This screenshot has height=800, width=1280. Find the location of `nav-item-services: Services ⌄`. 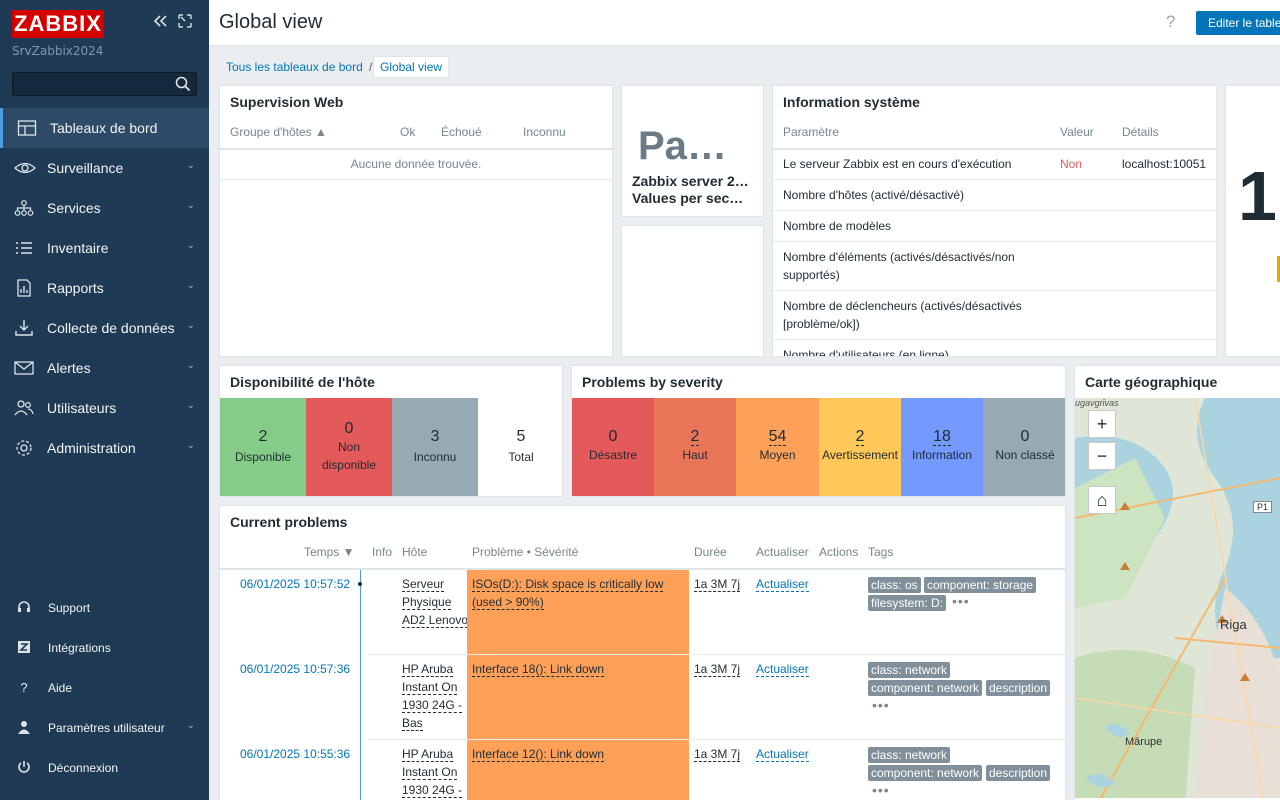

nav-item-services: Services ⌄ is located at coordinates (104, 208).